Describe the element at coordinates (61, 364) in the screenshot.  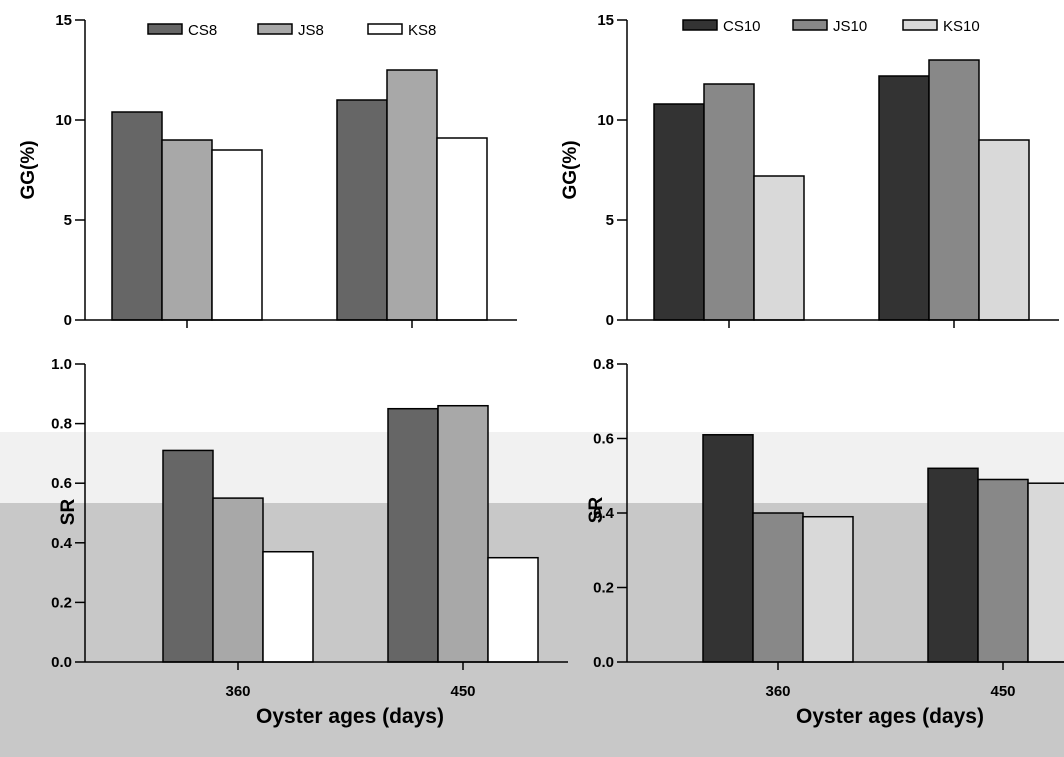
I see `y-tick-label: 1.0` at that location.